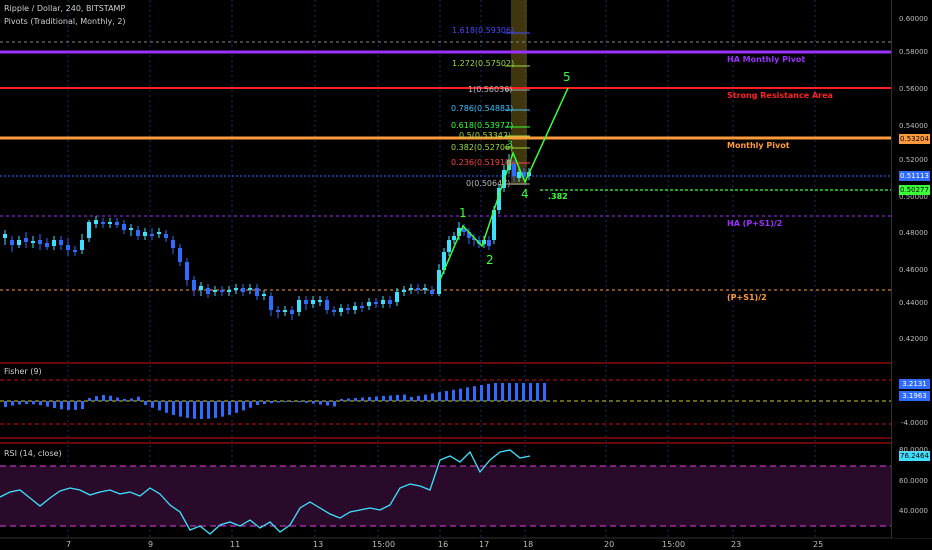  Describe the element at coordinates (913, 511) in the screenshot. I see `rsi-tick-40: 40.0000` at that location.